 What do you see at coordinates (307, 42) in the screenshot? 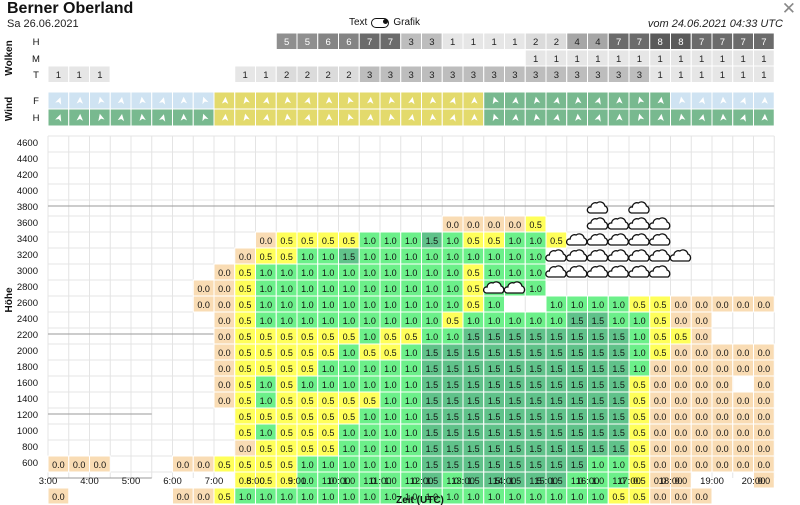
I see `cloud-cell-value: 5` at bounding box center [307, 42].